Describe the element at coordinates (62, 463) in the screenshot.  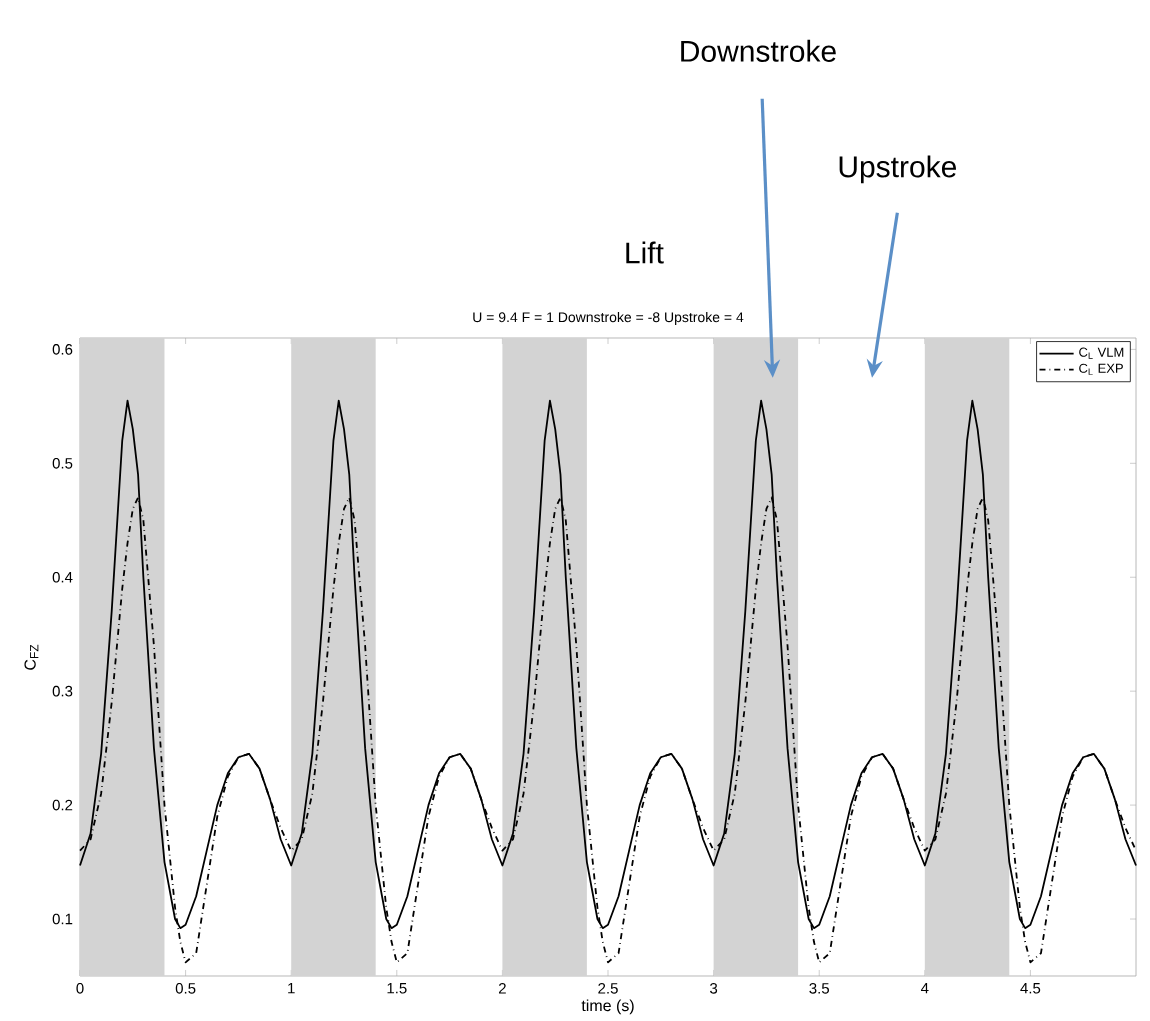
I see `y-tick-label: 0.5` at that location.